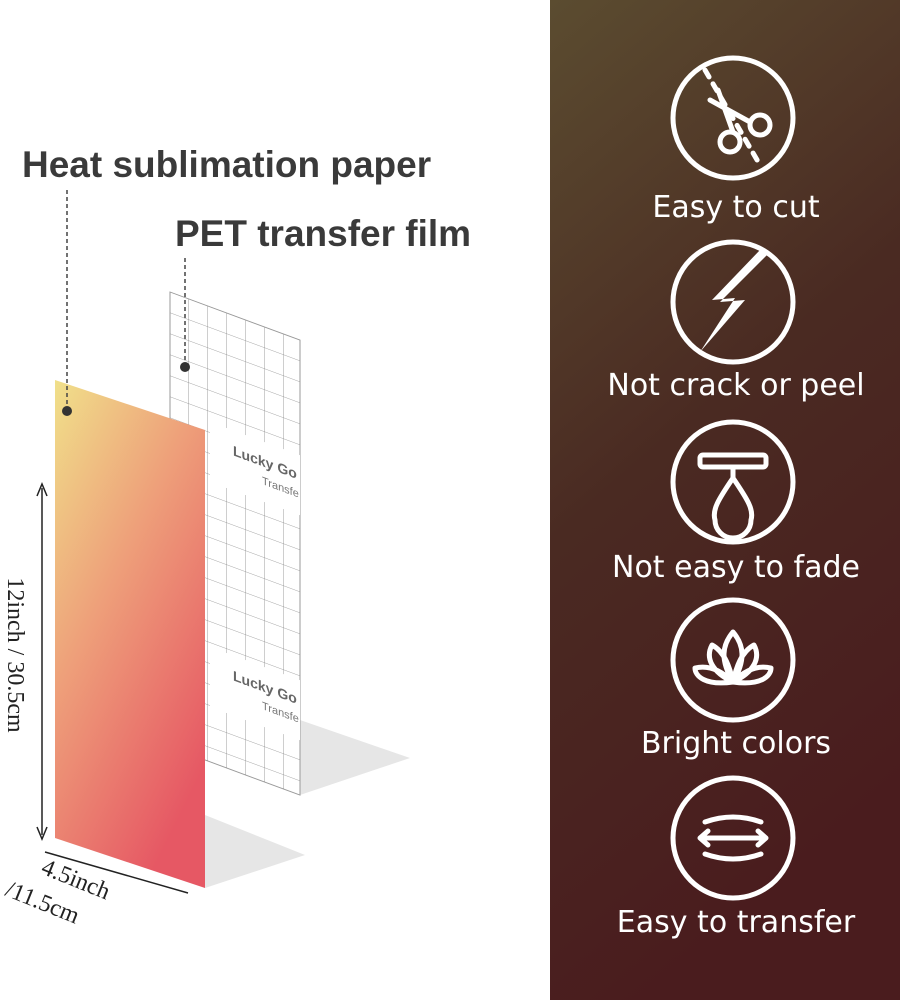 The image size is (900, 1000). What do you see at coordinates (735, 385) in the screenshot?
I see `feature-label: Not crack or peel` at bounding box center [735, 385].